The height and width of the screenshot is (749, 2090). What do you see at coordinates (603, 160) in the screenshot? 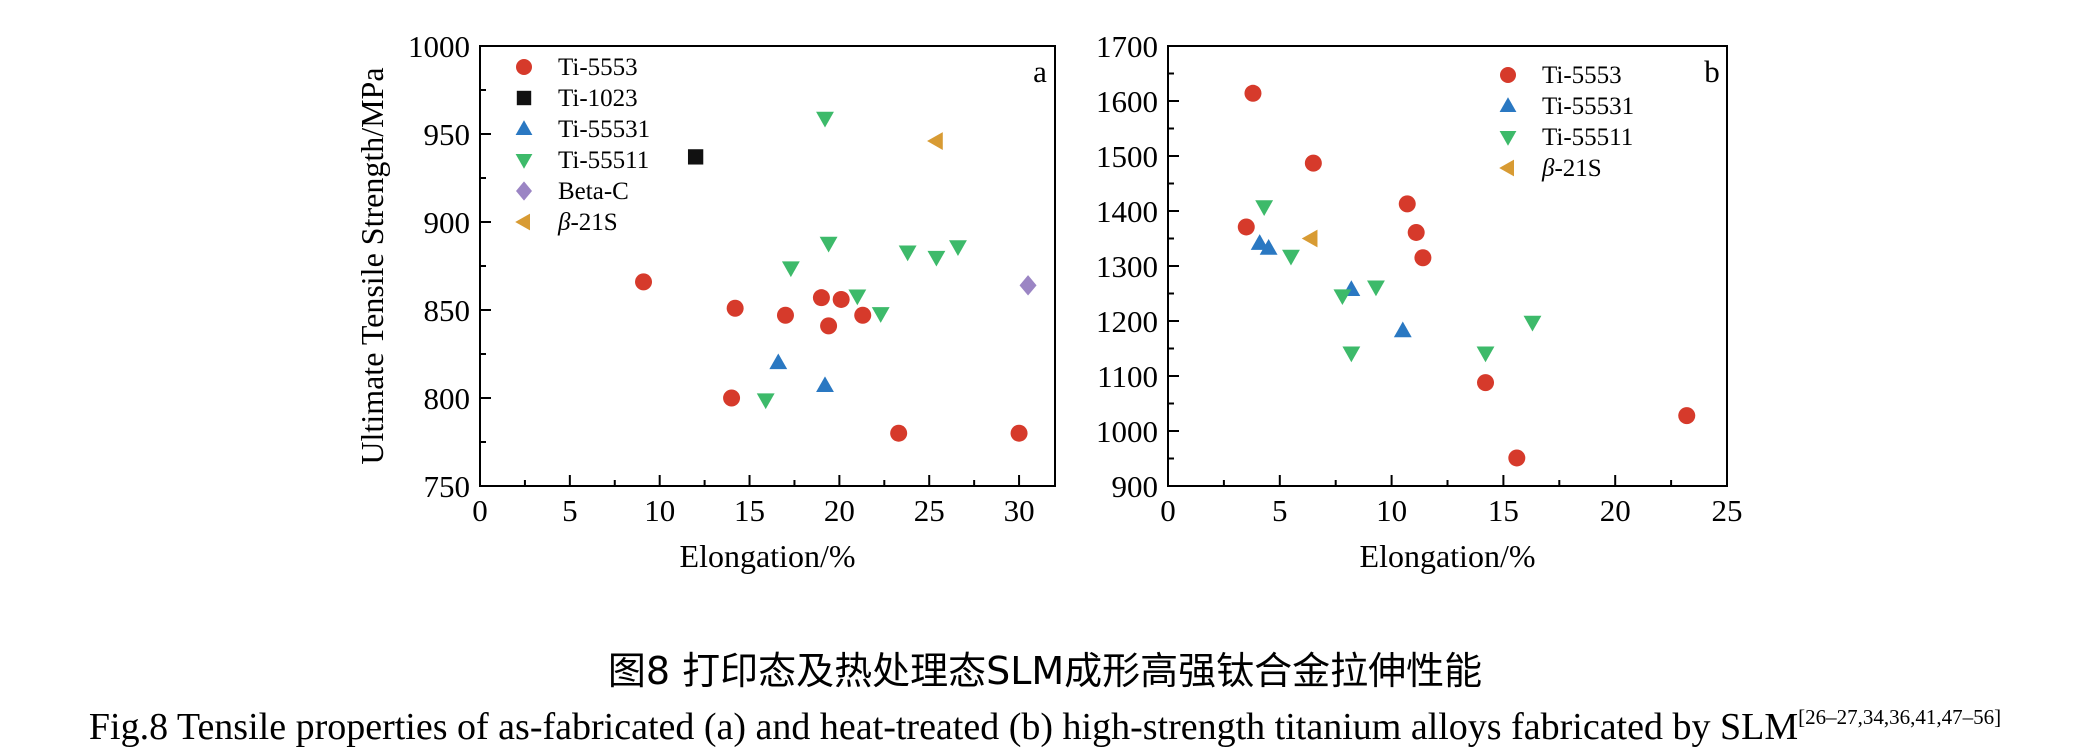
I see `legend-label-ti-55511: Ti-55511` at bounding box center [603, 160].